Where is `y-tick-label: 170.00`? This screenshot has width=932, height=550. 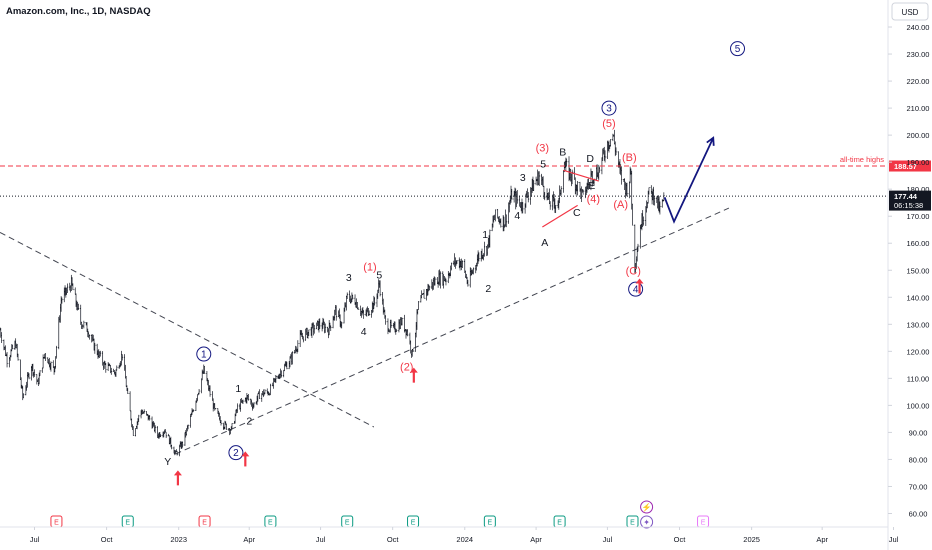
y-tick-label: 170.00 is located at coordinates (918, 216).